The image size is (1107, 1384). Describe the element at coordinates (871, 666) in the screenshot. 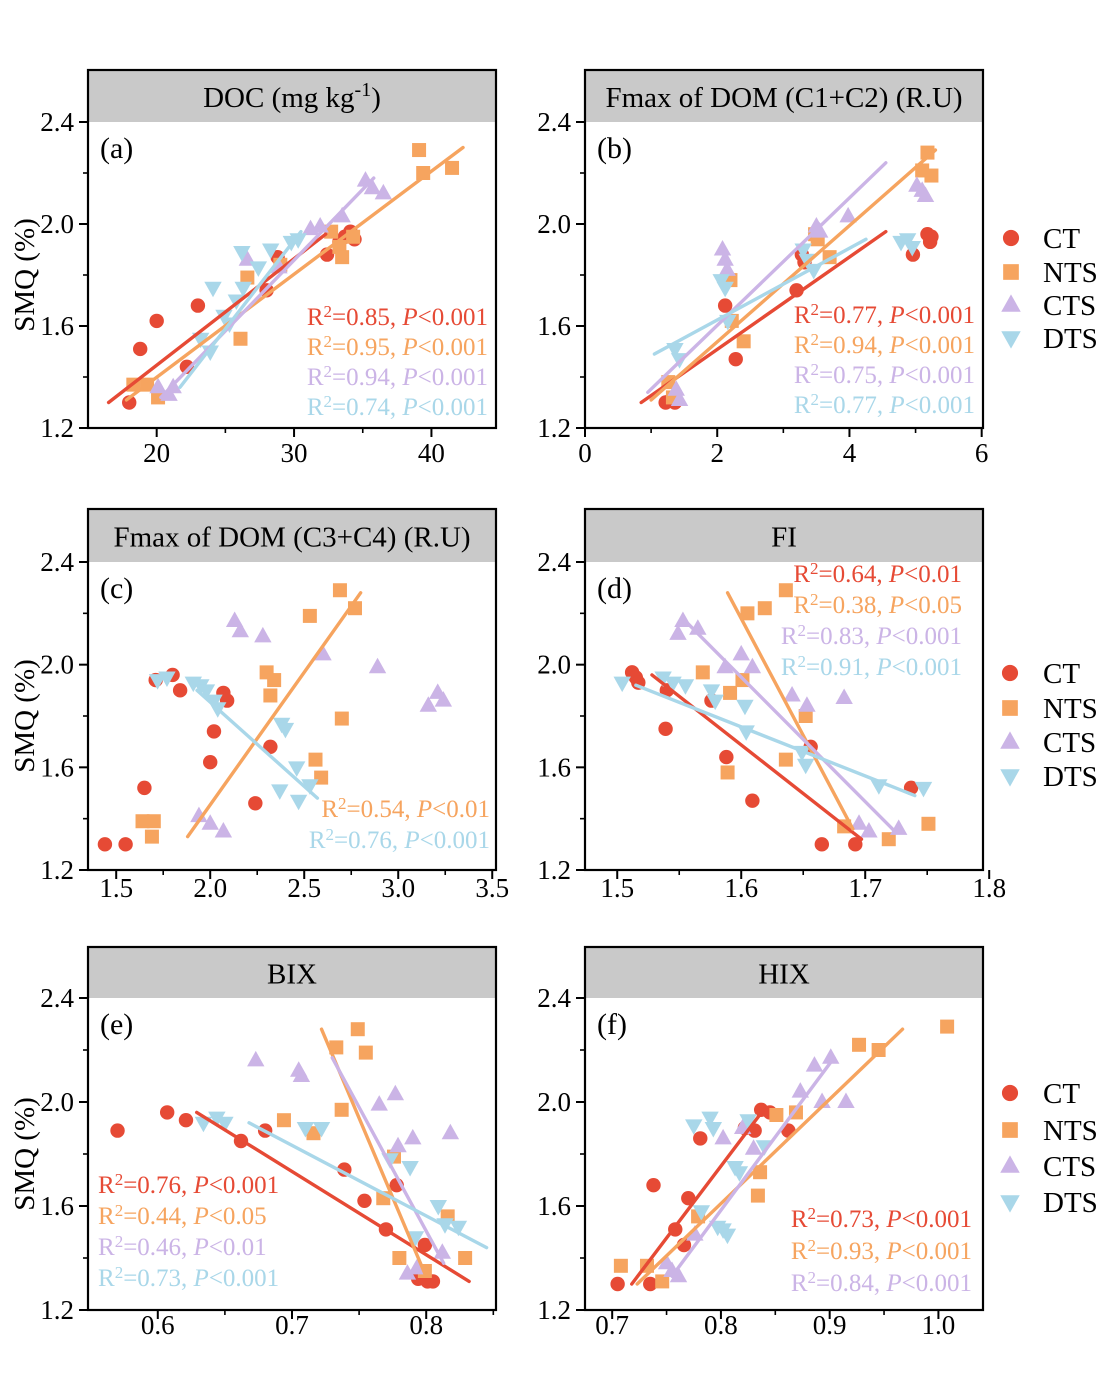

I see `stats-text-DTS: R2=0.91, P<0.001` at that location.